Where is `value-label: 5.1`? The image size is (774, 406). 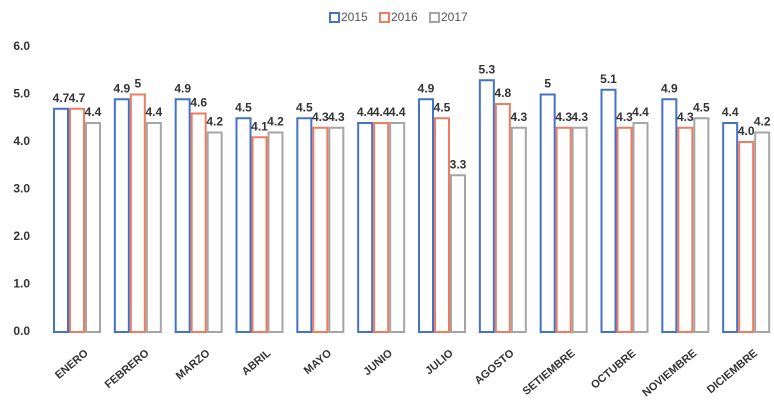
value-label: 5.1 is located at coordinates (608, 79).